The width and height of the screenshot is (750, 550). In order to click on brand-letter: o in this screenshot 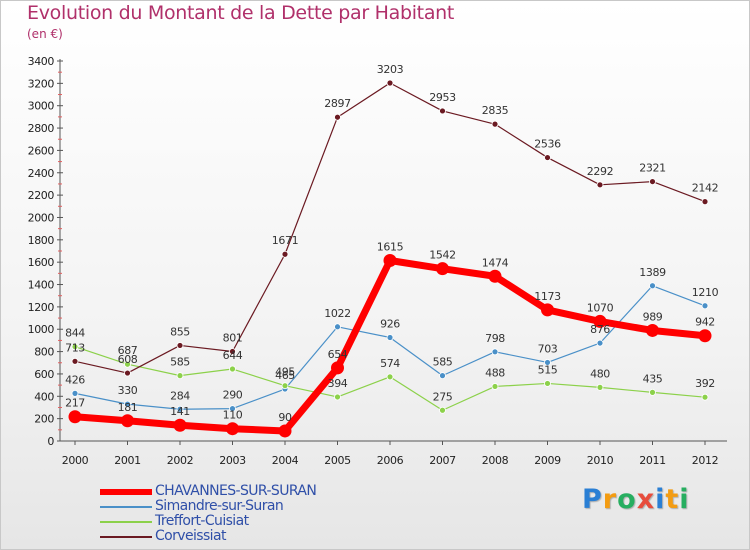, I will do `click(627, 499)`.